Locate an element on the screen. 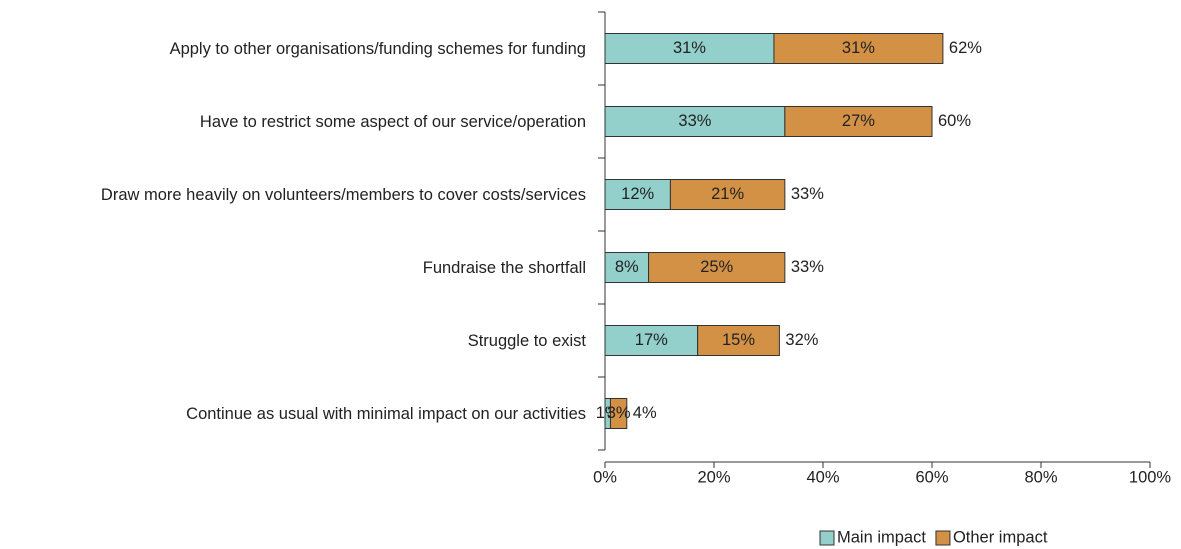  segment-label: 27% is located at coordinates (858, 121).